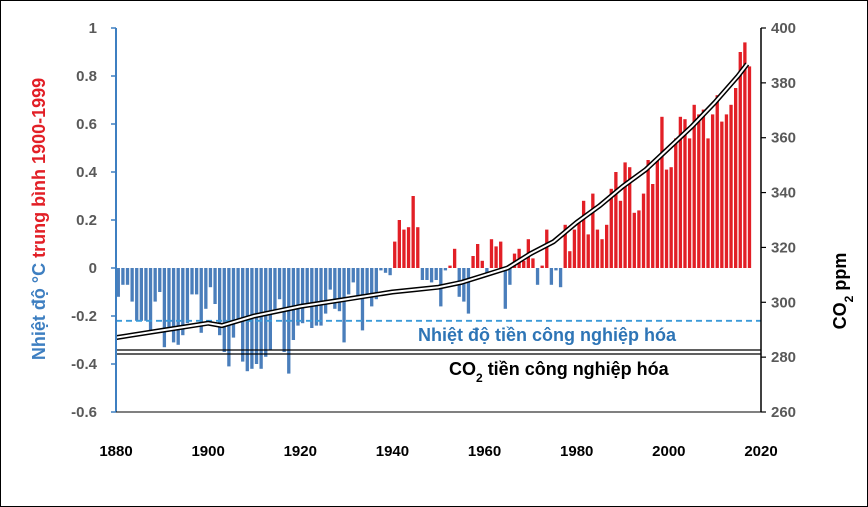 The height and width of the screenshot is (507, 868). I want to click on right-tick-label: 260, so click(783, 412).